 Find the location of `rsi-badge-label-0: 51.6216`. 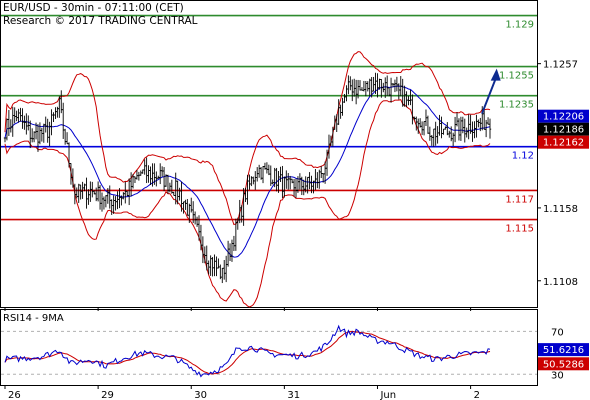

rsi-badge-label-0: 51.6216 is located at coordinates (563, 350).